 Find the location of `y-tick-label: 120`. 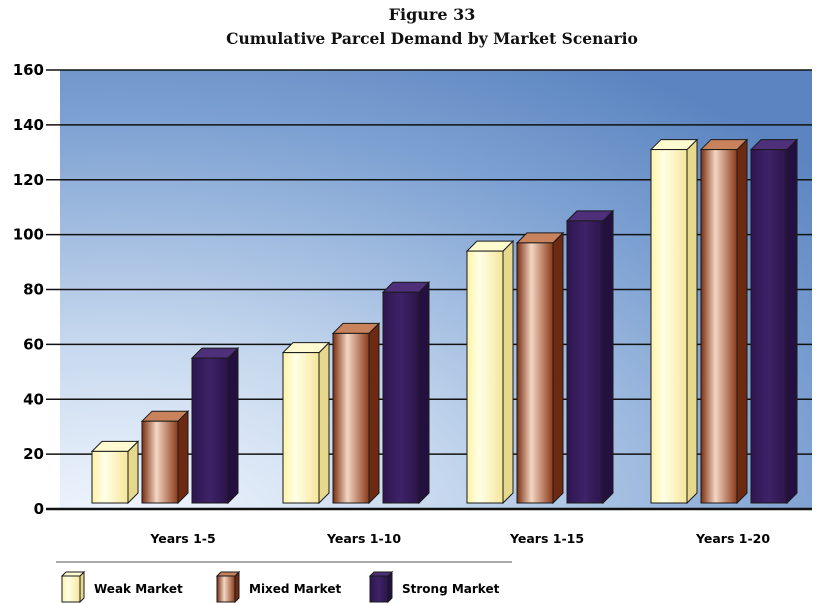

y-tick-label: 120 is located at coordinates (28, 180).